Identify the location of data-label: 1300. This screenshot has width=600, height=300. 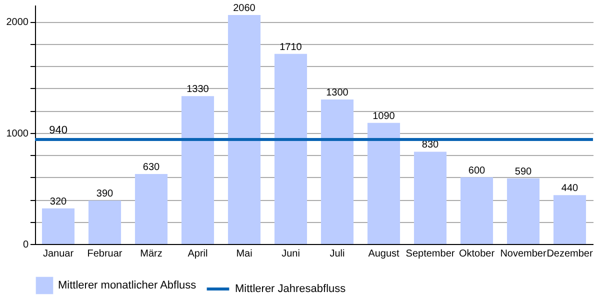
(337, 92).